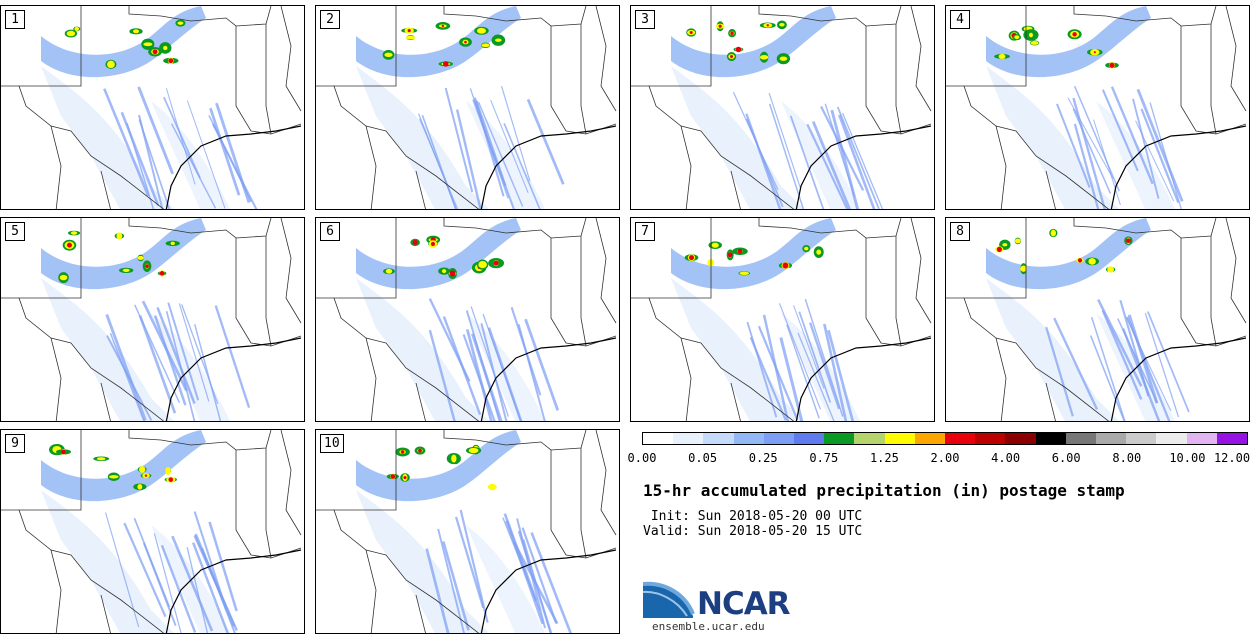  What do you see at coordinates (753, 531) in the screenshot?
I see `valid-time: Valid: Sun 2018-05-20 15 UTC` at bounding box center [753, 531].